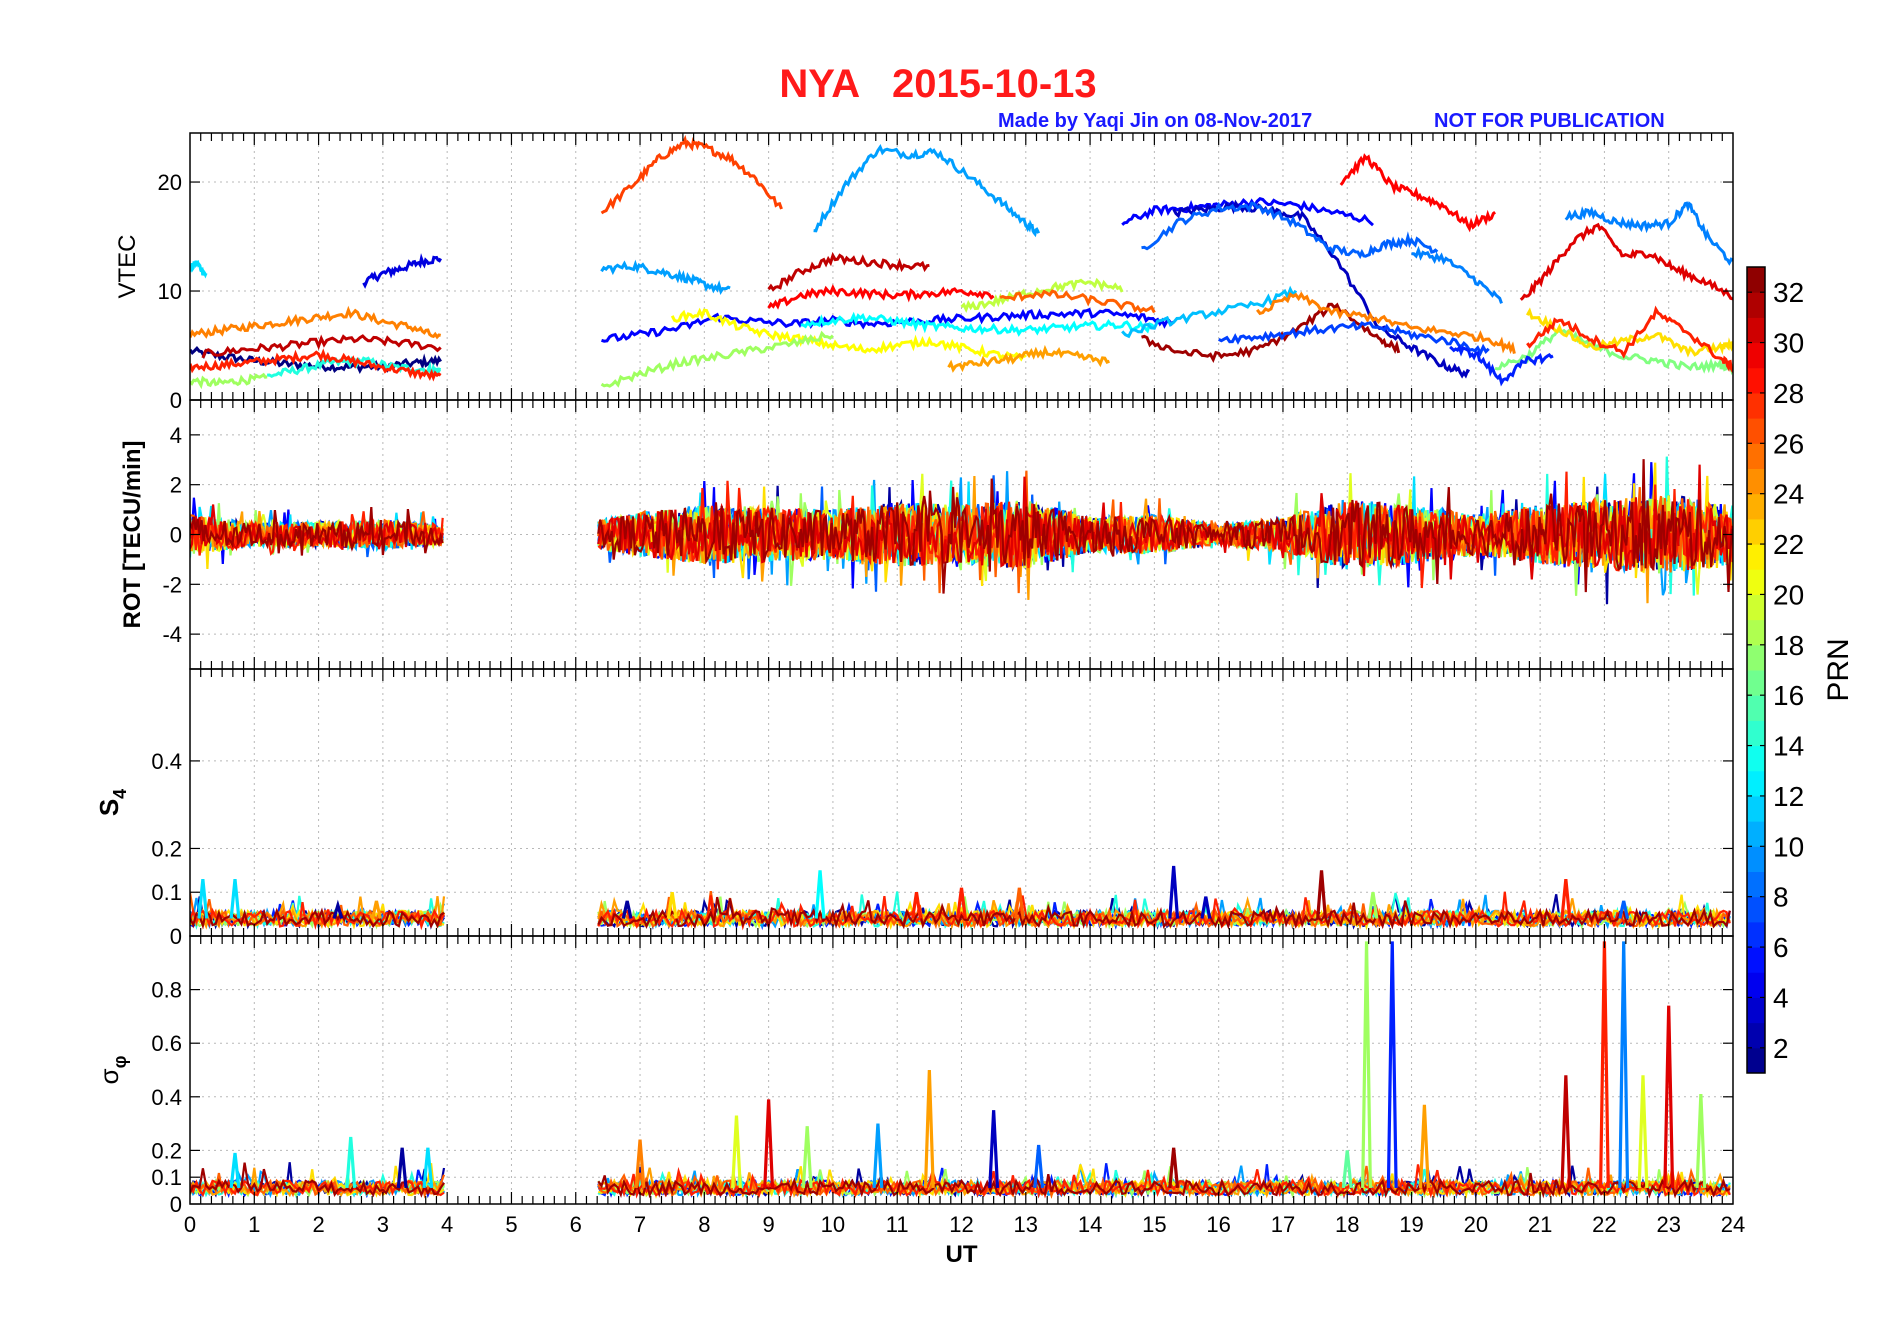 The height and width of the screenshot is (1330, 1904). Describe the element at coordinates (383, 1224) in the screenshot. I see `xtick-label: 3` at that location.